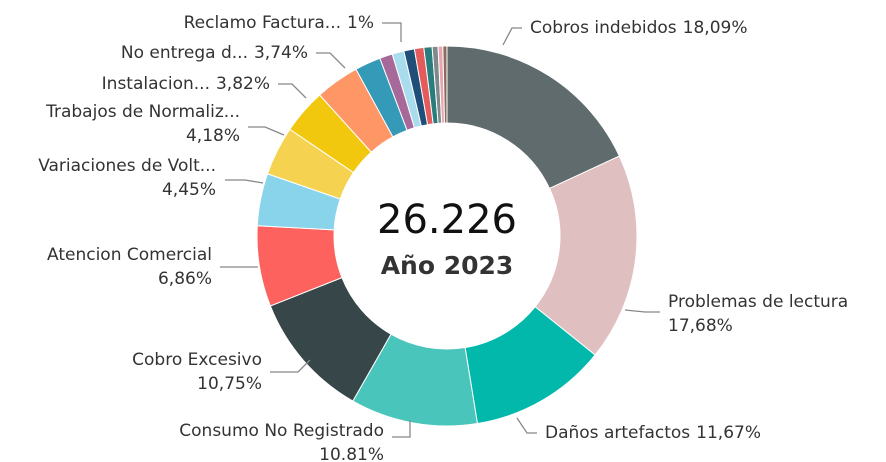  Describe the element at coordinates (700, 326) in the screenshot. I see `slice-value-label: 17,68%` at that location.